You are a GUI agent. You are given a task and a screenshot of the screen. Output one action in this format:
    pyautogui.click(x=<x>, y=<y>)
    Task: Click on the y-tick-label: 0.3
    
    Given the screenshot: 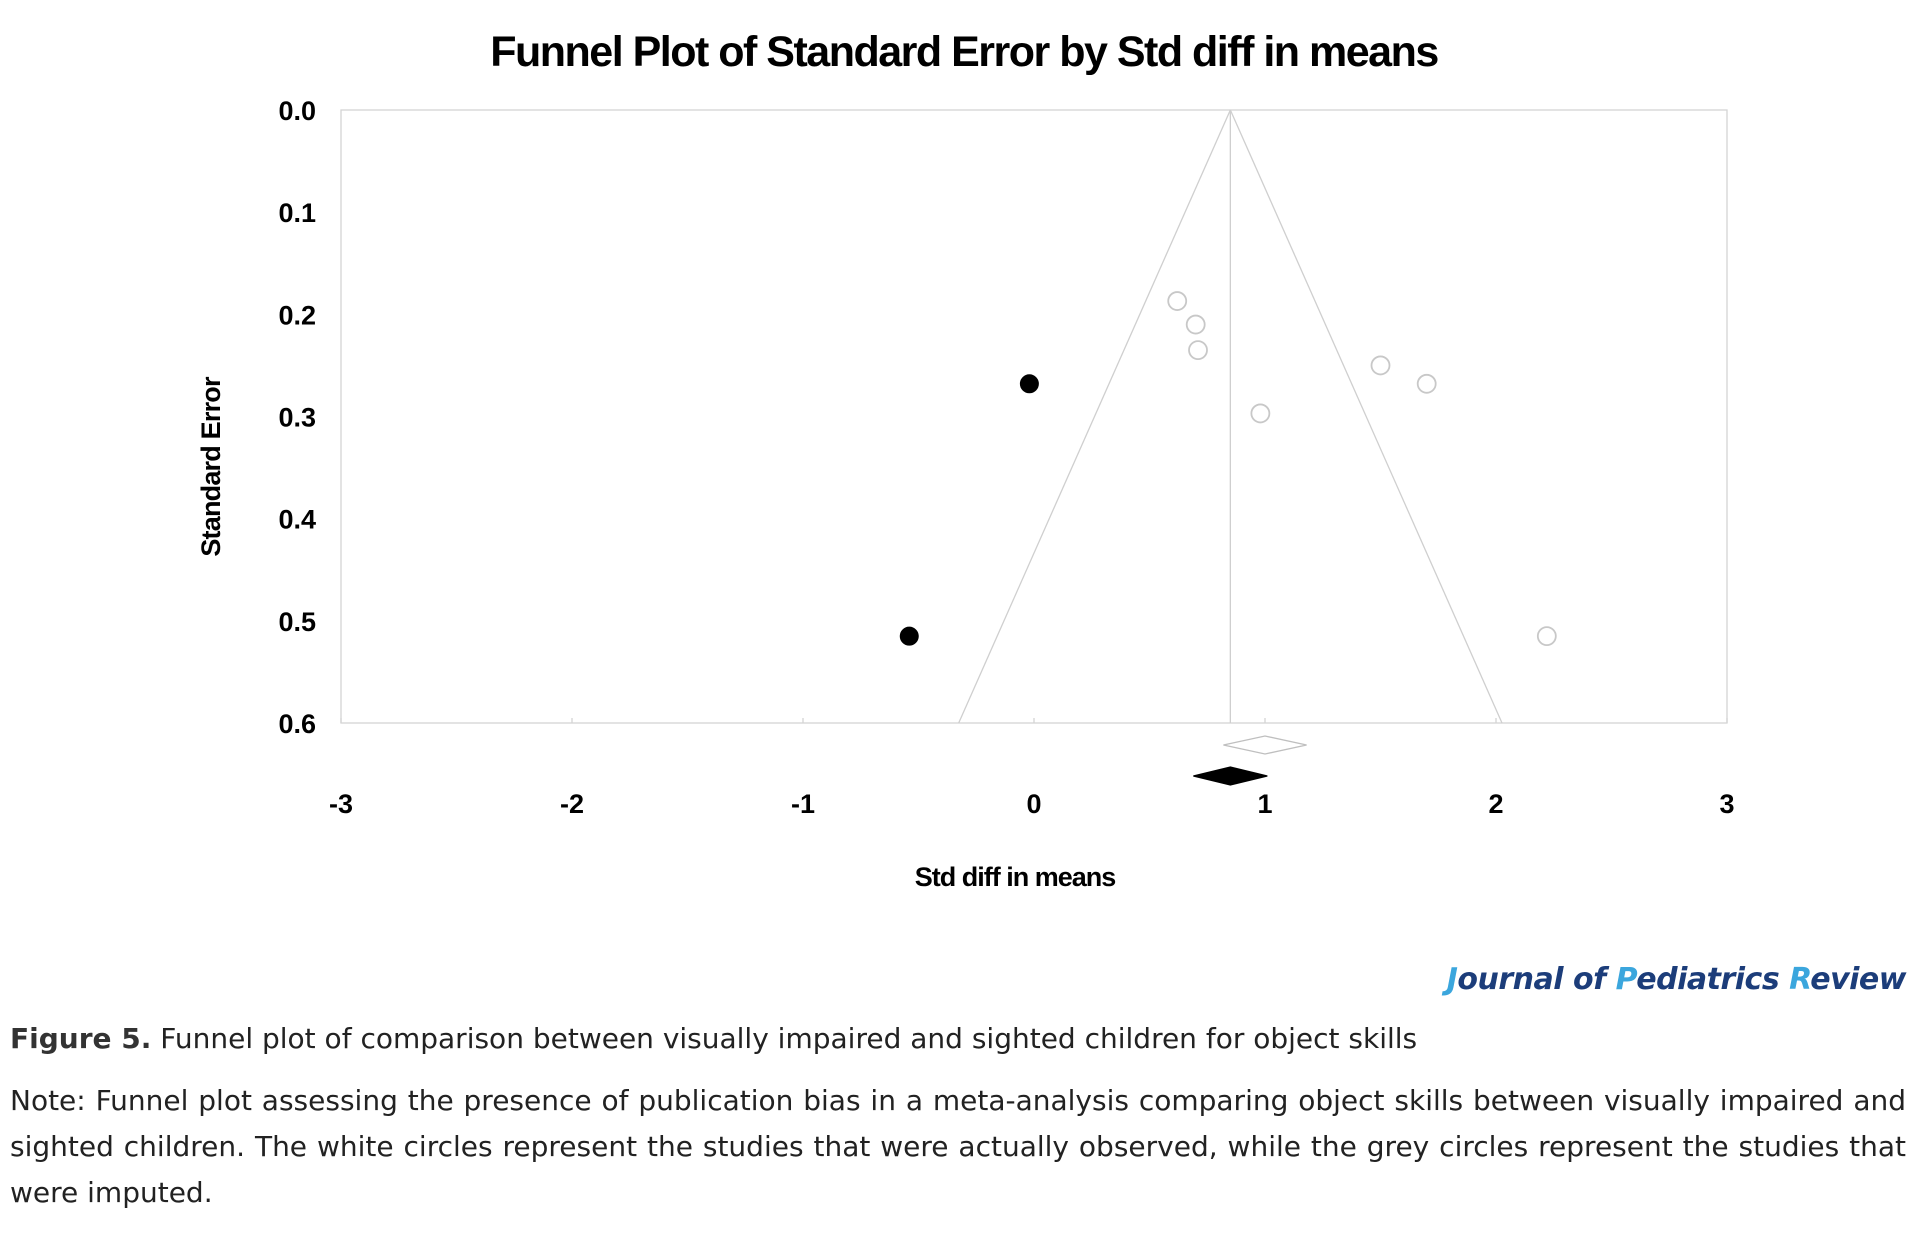 What is the action you would take?
    pyautogui.click(x=297, y=418)
    